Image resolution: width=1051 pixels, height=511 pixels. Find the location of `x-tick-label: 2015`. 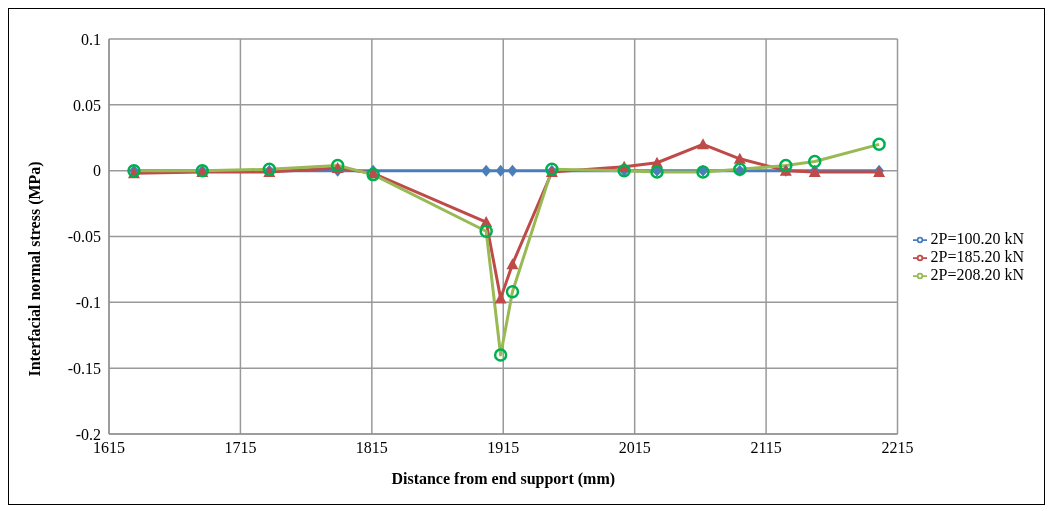

x-tick-label: 2015 is located at coordinates (634, 448).